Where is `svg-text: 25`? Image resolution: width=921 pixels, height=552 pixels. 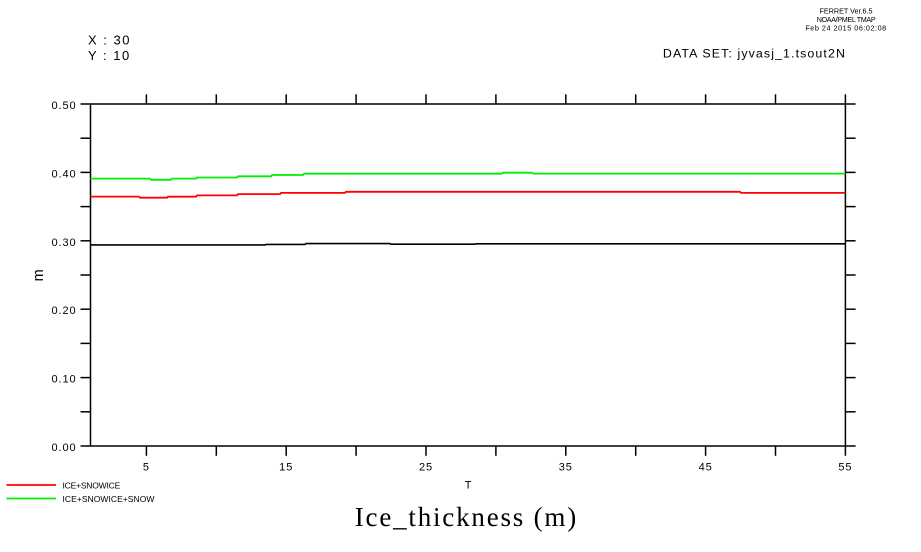 svg-text: 25 is located at coordinates (426, 468).